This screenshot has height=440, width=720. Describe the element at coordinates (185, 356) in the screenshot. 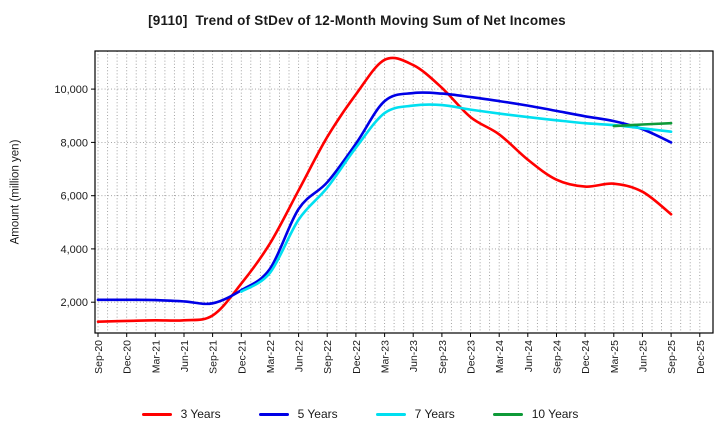

I see `x-tick-label: Jun-21` at that location.